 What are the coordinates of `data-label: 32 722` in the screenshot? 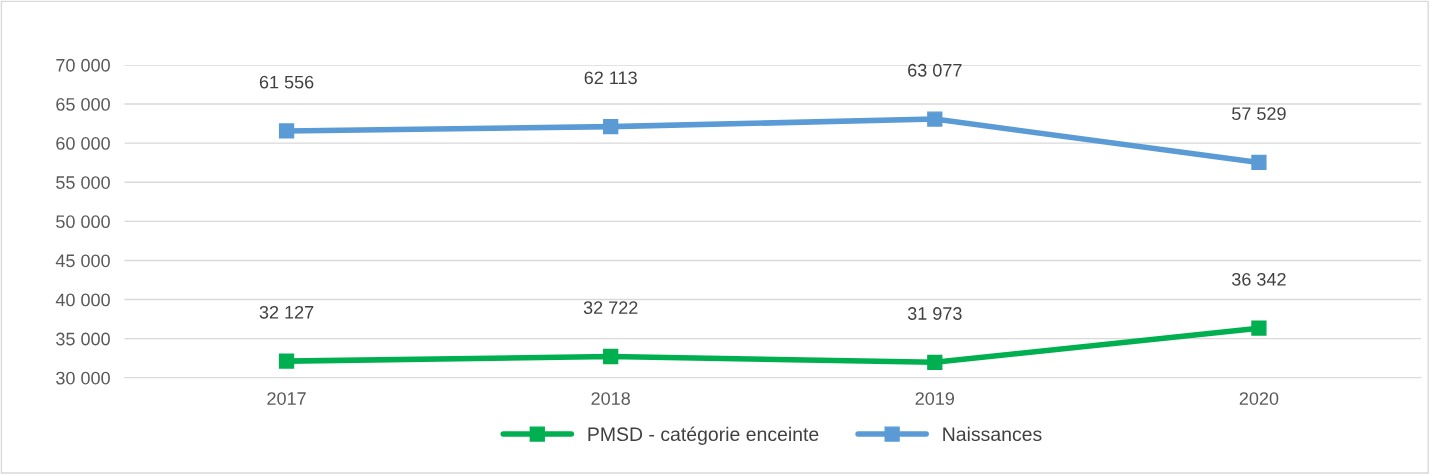 It's located at (610, 308).